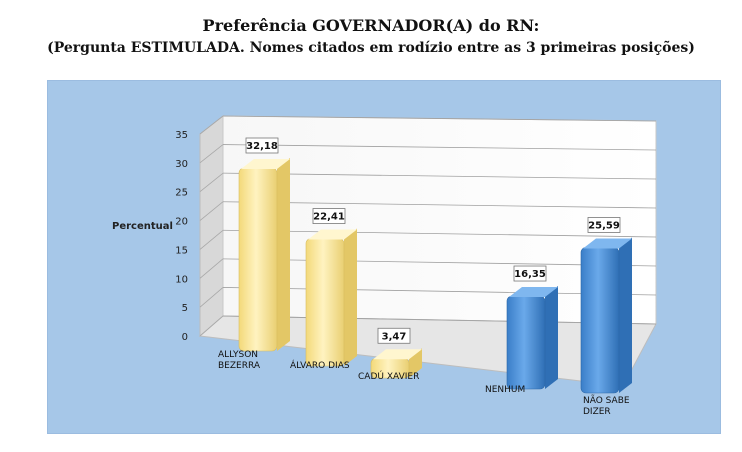  Describe the element at coordinates (181, 193) in the screenshot. I see `y-tick-label: 25` at that location.